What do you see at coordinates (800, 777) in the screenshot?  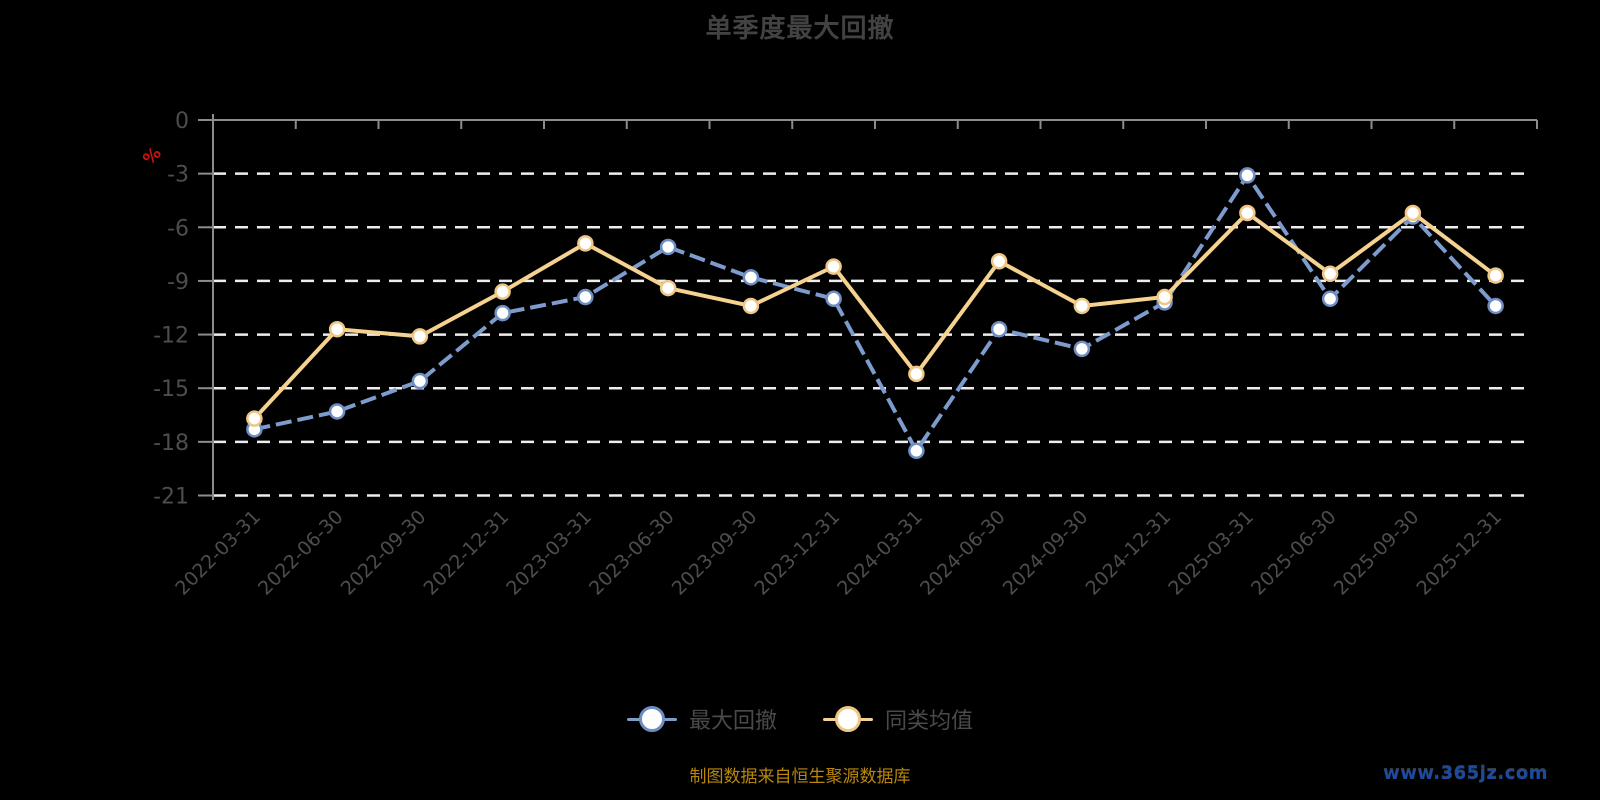 I see `data-source-note: 制图数据来自恒生聚源数据库` at bounding box center [800, 777].